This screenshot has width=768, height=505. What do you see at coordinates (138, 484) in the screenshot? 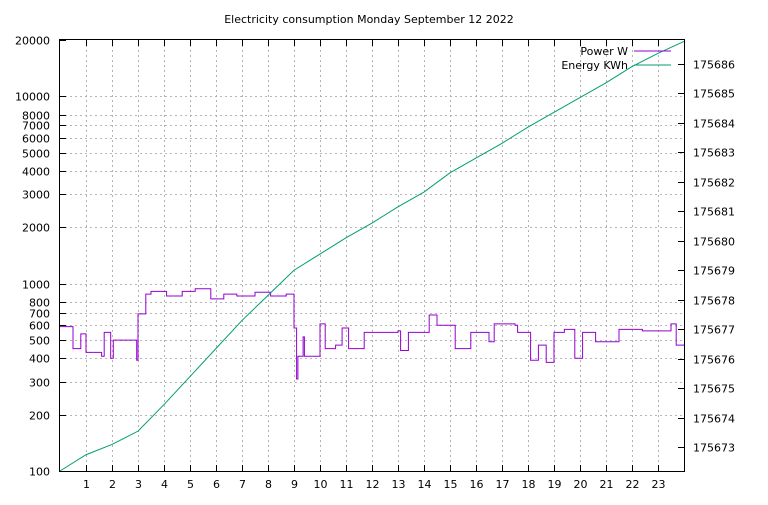
I see `x-tick-label: 3` at bounding box center [138, 484].